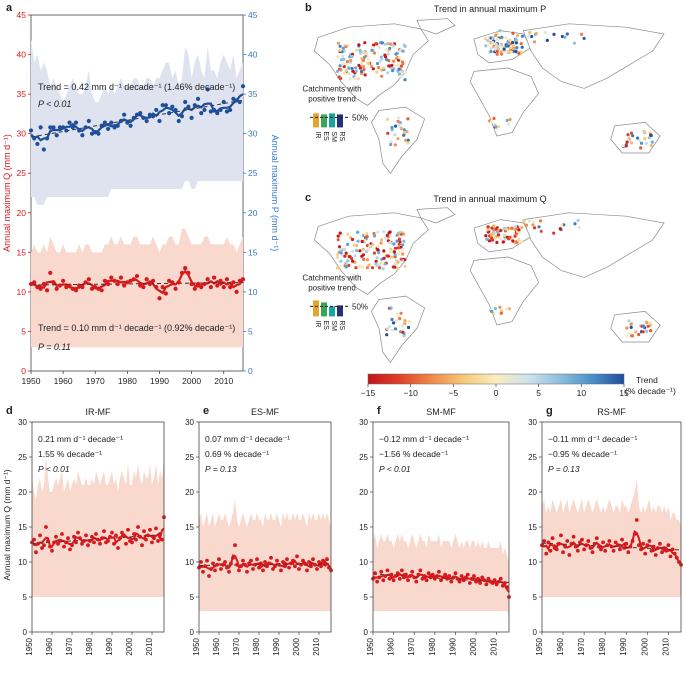  I want to click on panel-a-p-band, so click(137, 121).